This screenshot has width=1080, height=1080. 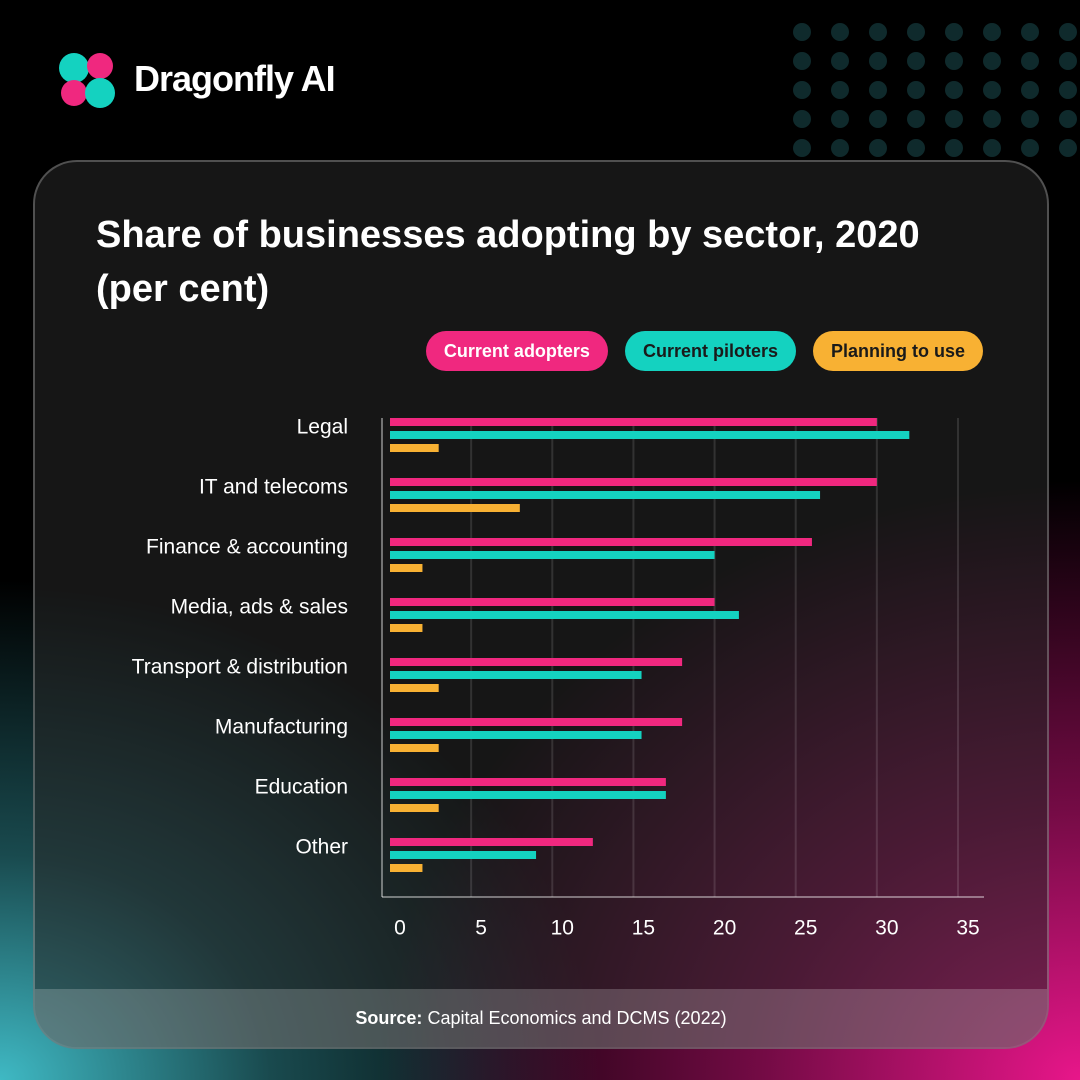 What do you see at coordinates (322, 427) in the screenshot?
I see `y-tick-label: Legal` at bounding box center [322, 427].